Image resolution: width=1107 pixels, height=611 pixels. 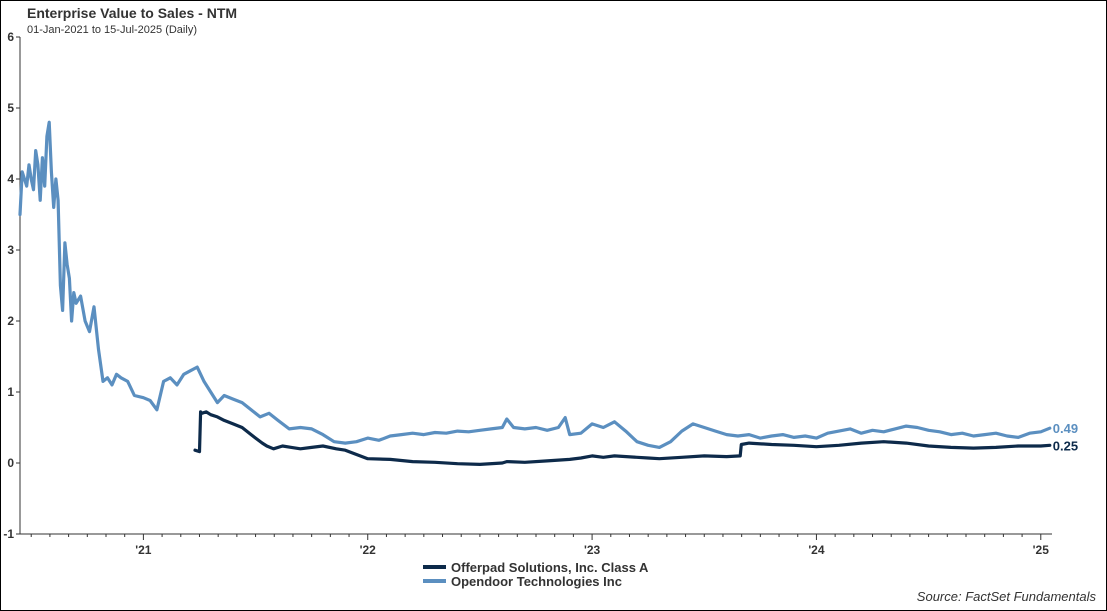 What do you see at coordinates (368, 550) in the screenshot?
I see `x-tick-label: '22` at bounding box center [368, 550].